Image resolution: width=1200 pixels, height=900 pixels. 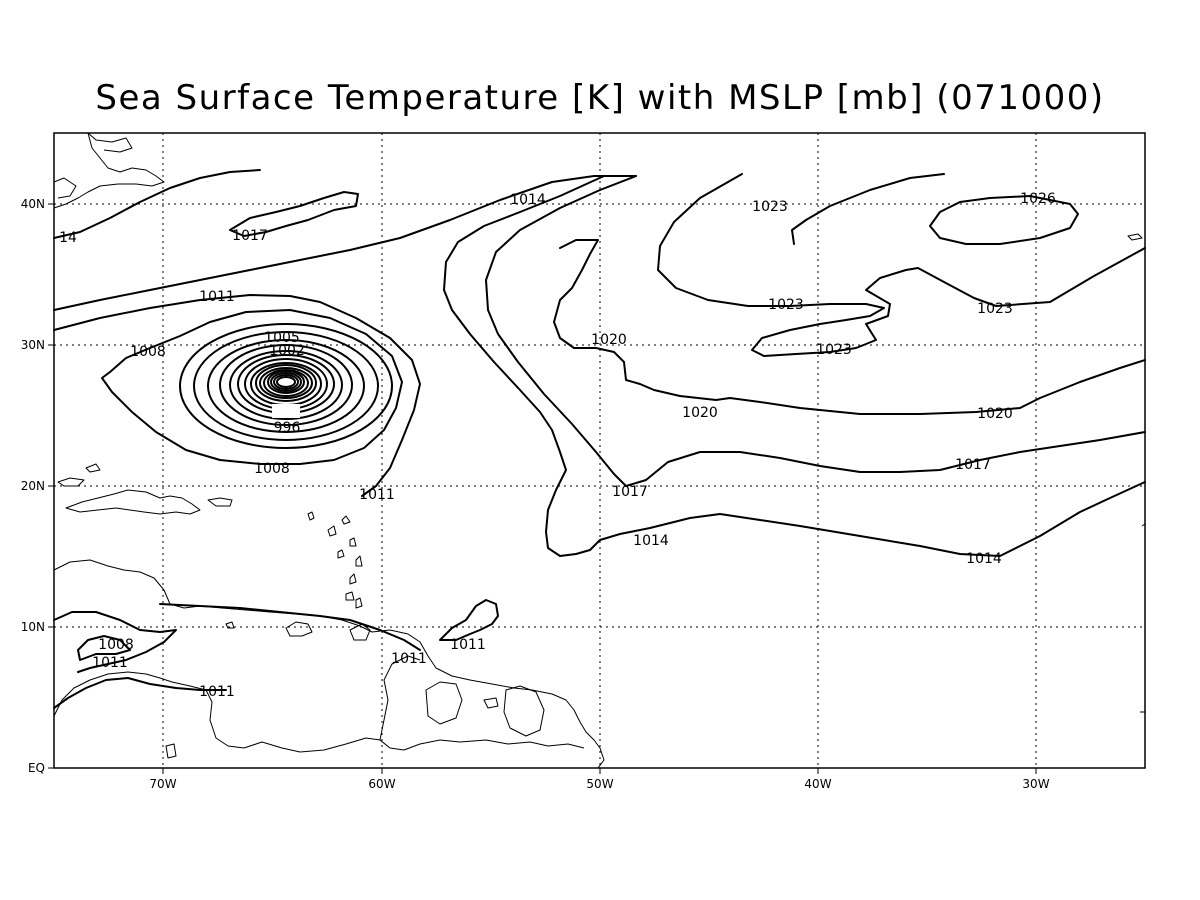 What do you see at coordinates (282, 338) in the screenshot?
I see `contour-label: 1005` at bounding box center [282, 338].